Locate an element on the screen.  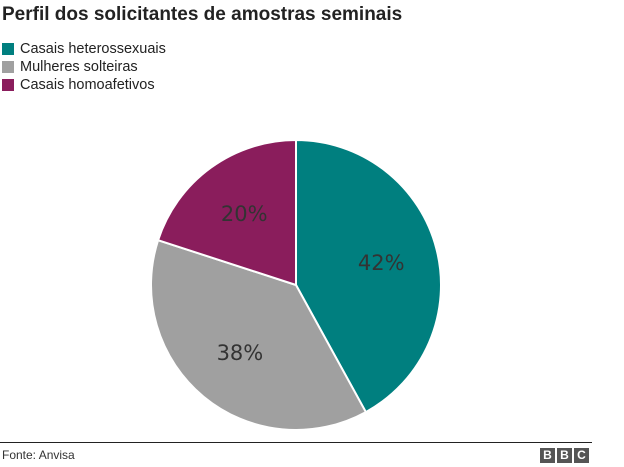
legend-label: Casais heterossexuais is located at coordinates (93, 49).